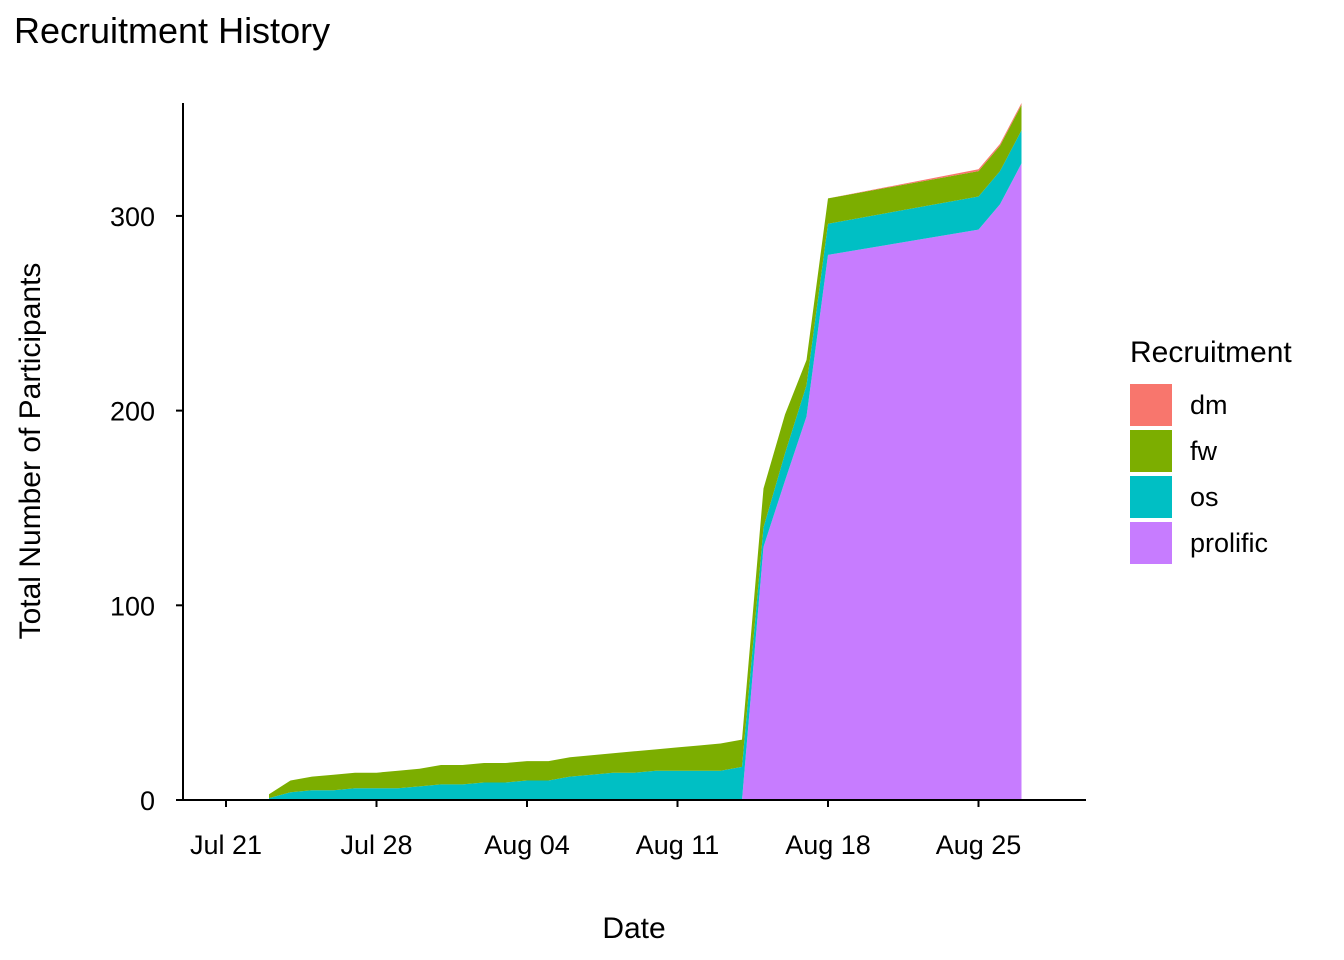 The width and height of the screenshot is (1344, 960). Describe the element at coordinates (979, 845) in the screenshot. I see `x-tick-label: Aug 25` at that location.